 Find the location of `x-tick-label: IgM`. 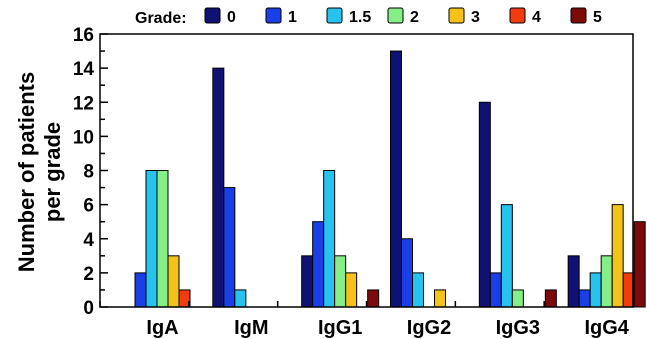

x-tick-label: IgM is located at coordinates (251, 328).